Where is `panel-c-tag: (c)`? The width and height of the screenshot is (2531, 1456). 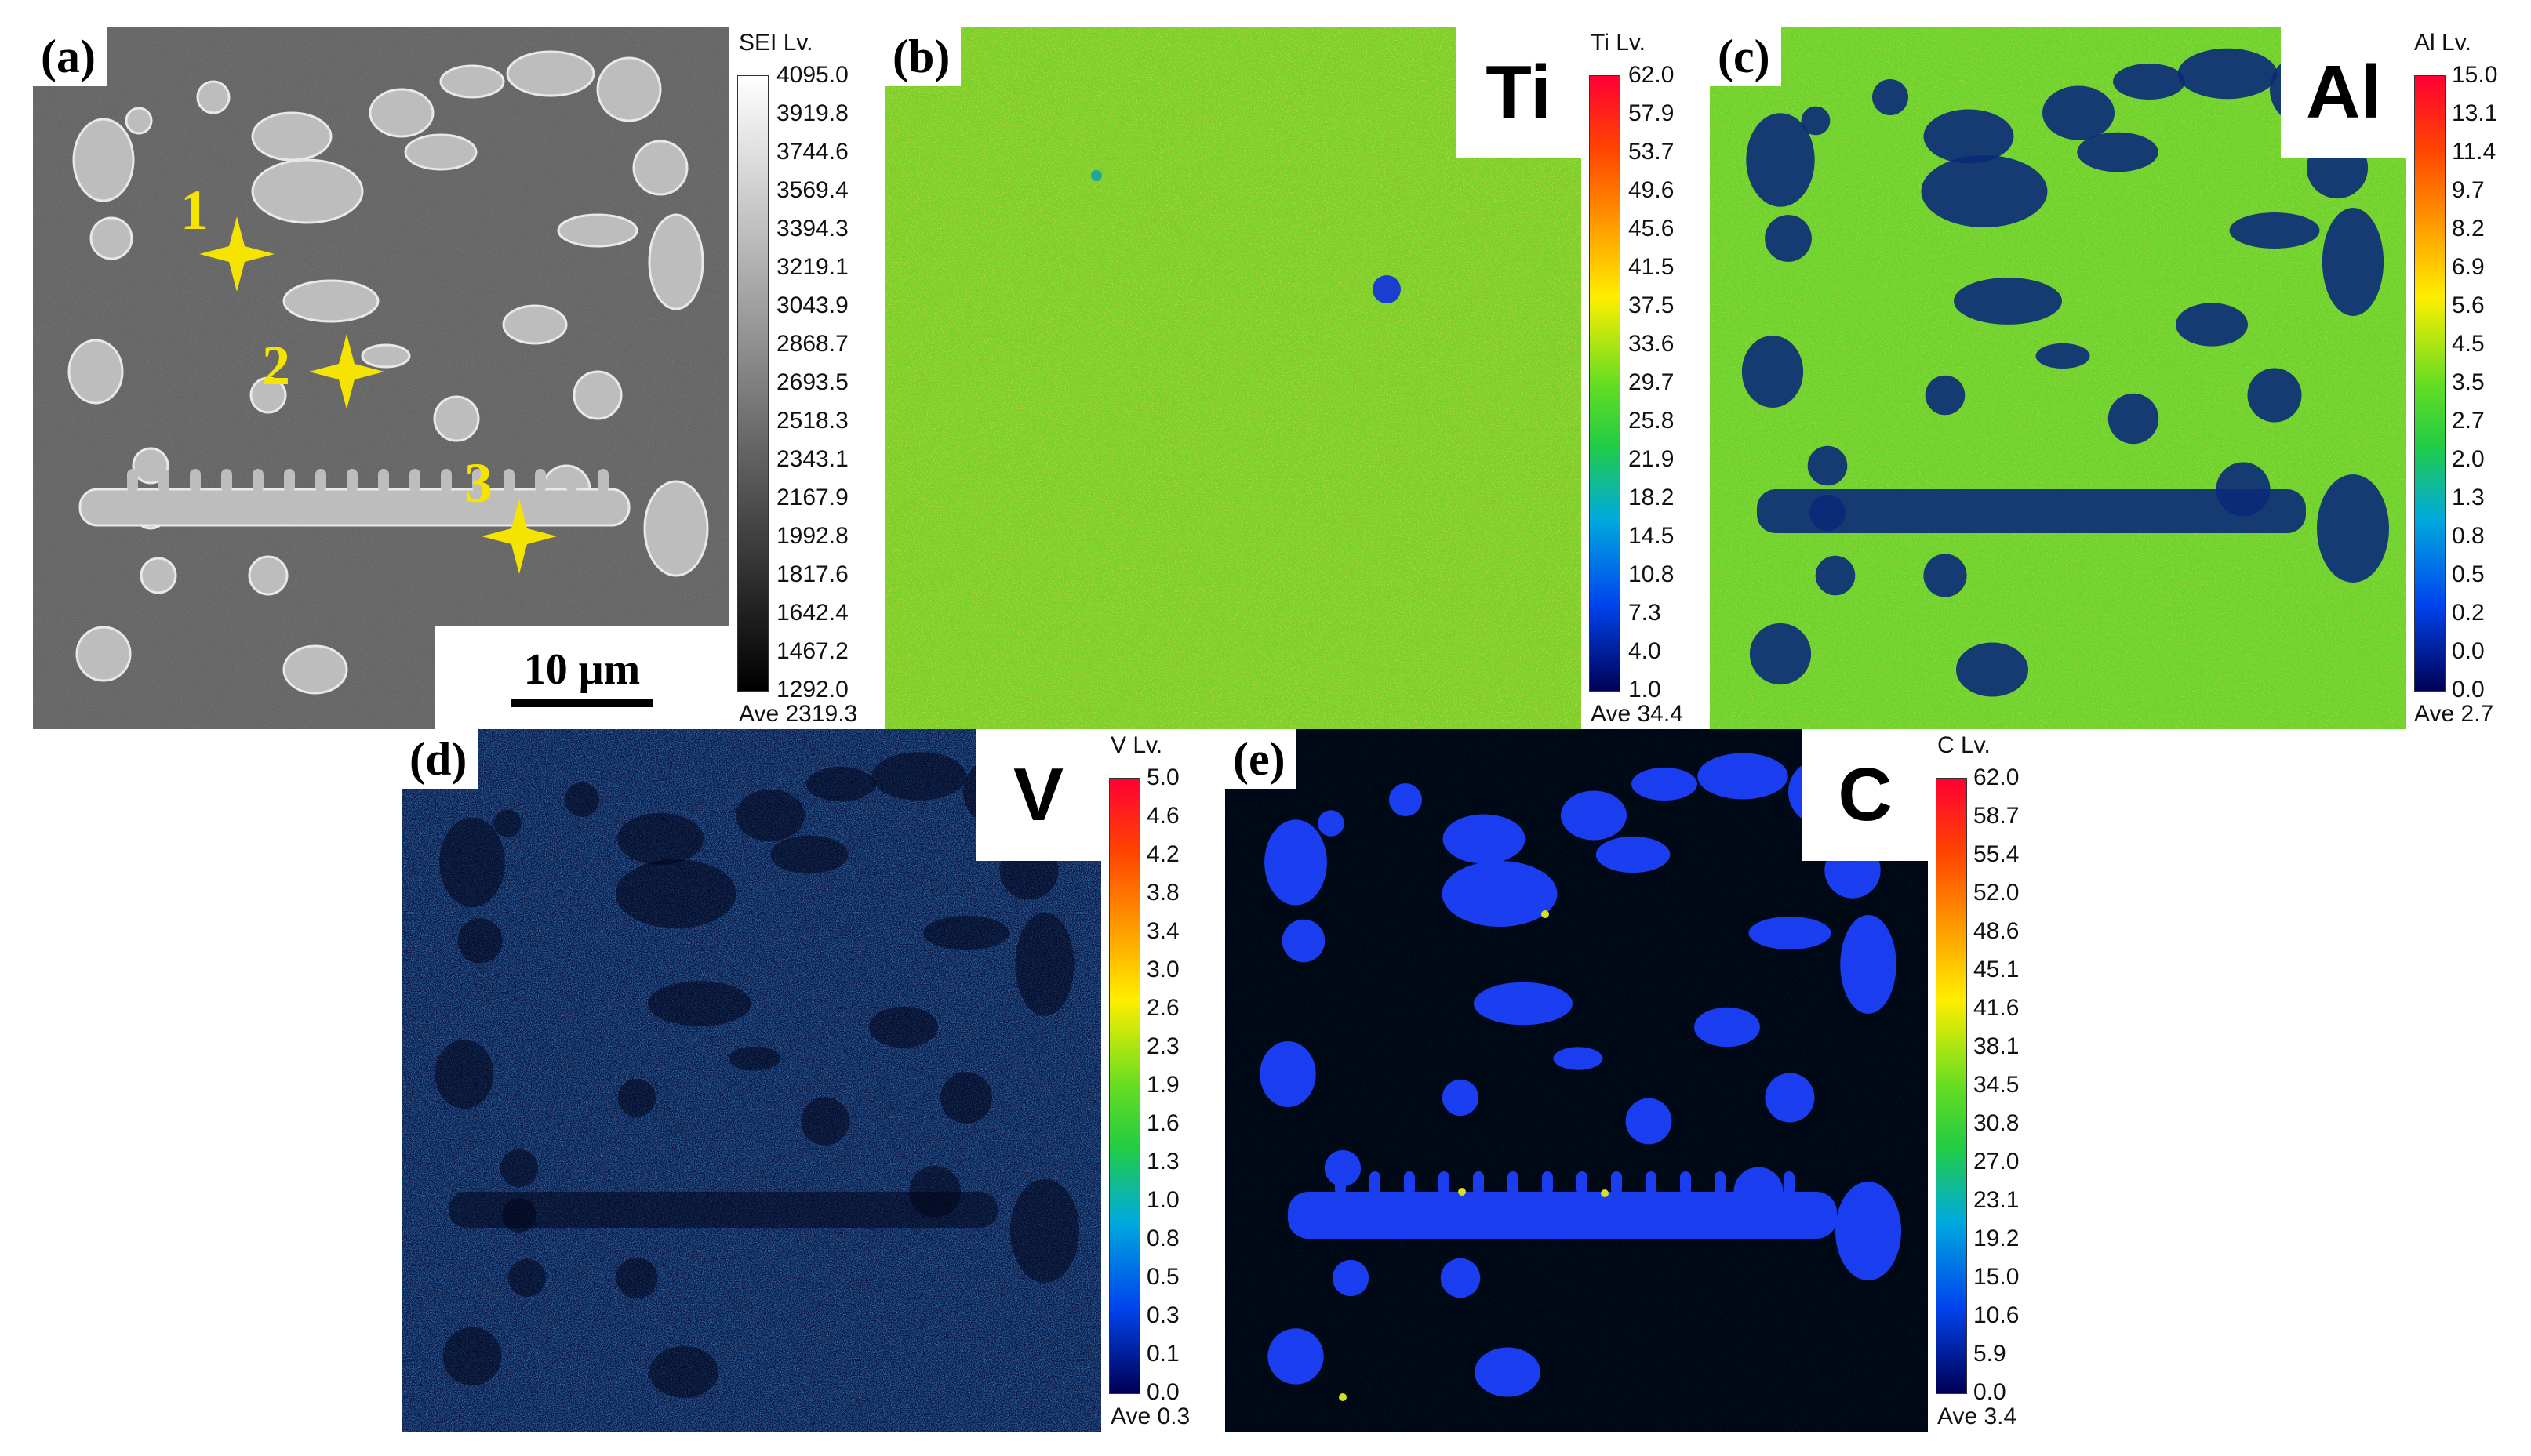 panel-c-tag: (c) is located at coordinates (1746, 56).